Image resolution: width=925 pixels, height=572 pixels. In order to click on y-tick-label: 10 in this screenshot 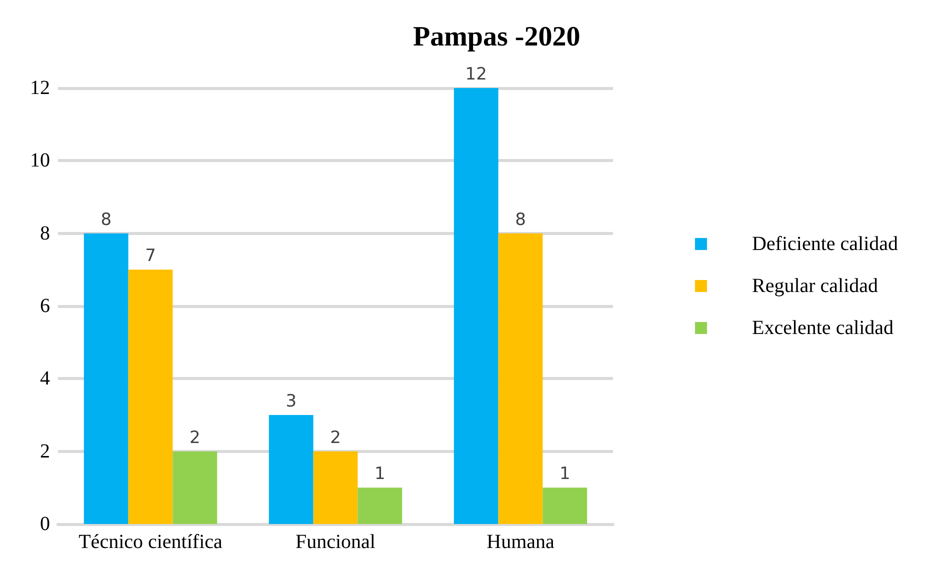, I will do `click(40, 161)`.